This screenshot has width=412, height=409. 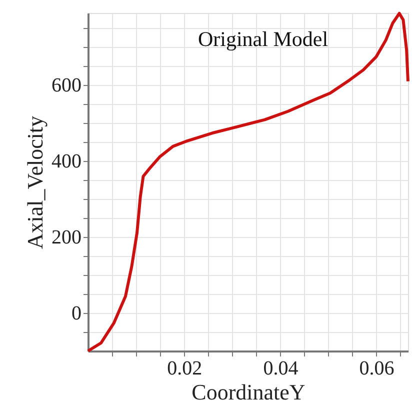 What do you see at coordinates (263, 39) in the screenshot?
I see `text: Original Model` at bounding box center [263, 39].